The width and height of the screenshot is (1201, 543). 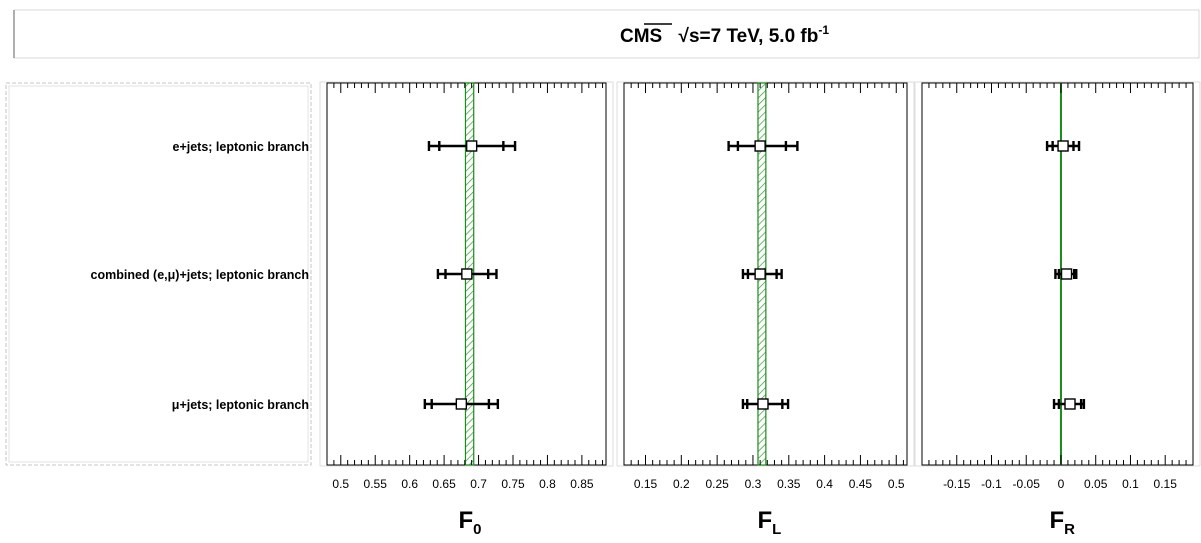 I want to click on x-tick-label: 0.3, so click(x=753, y=484).